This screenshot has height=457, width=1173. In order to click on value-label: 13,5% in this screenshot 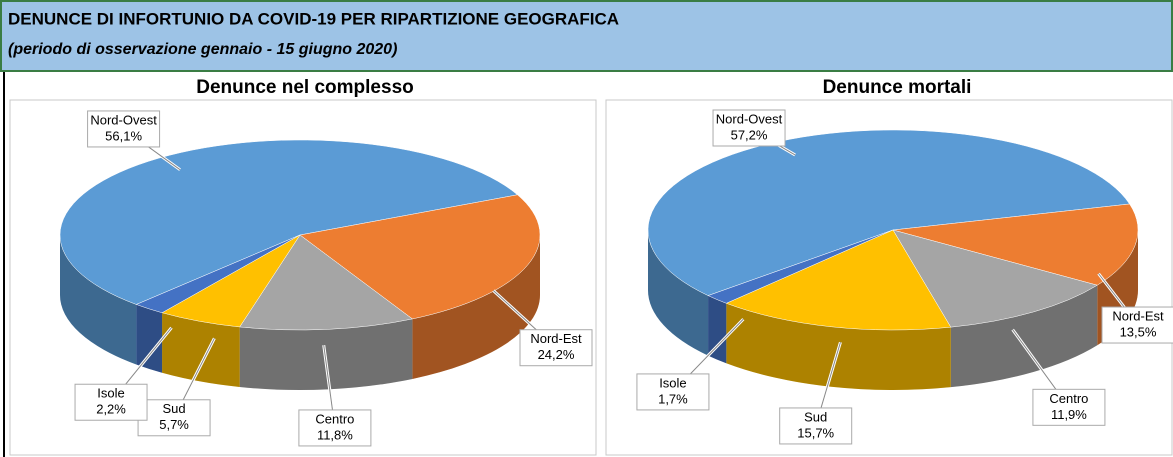, I will do `click(1138, 331)`.